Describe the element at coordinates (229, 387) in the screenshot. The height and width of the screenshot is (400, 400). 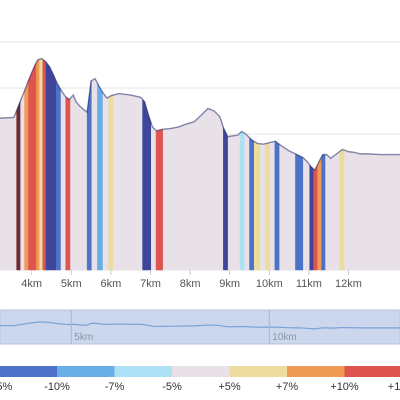
I see `legend-label: +5%` at that location.